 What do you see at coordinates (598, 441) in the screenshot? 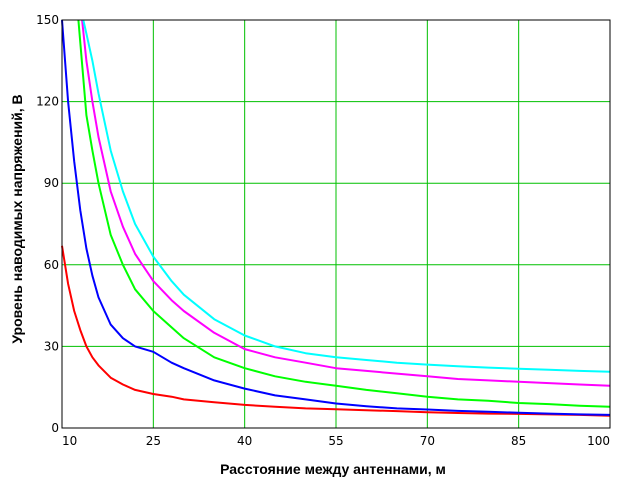
I see `x-tick-label: 100` at bounding box center [598, 441].